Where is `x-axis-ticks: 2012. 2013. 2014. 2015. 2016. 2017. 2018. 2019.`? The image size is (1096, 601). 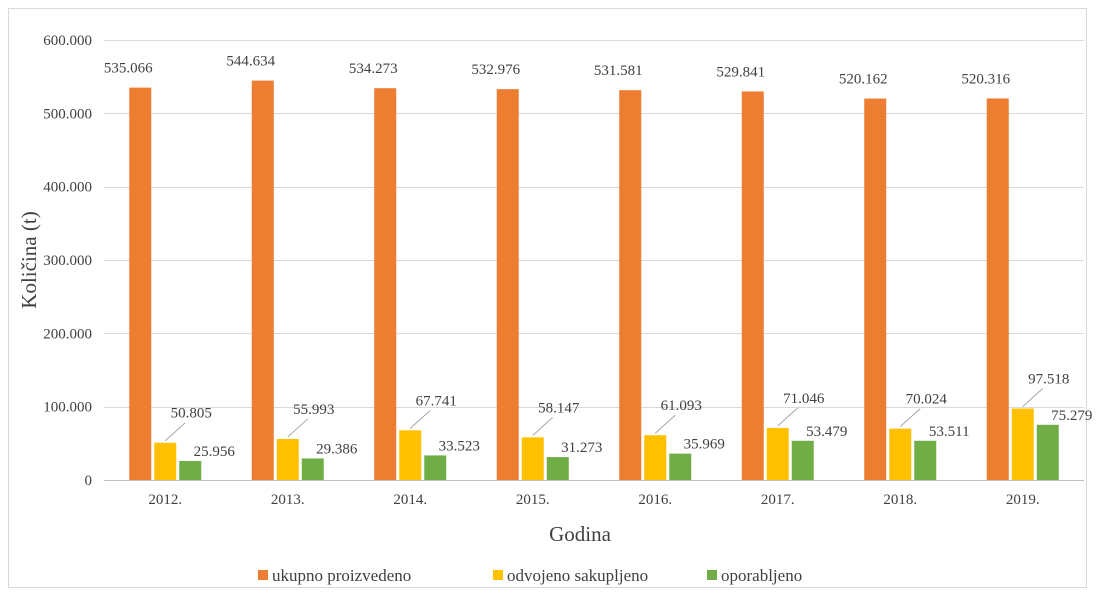 x-axis-ticks: 2012. 2013. 2014. 2015. 2016. 2017. 2018. 2019. is located at coordinates (593, 500).